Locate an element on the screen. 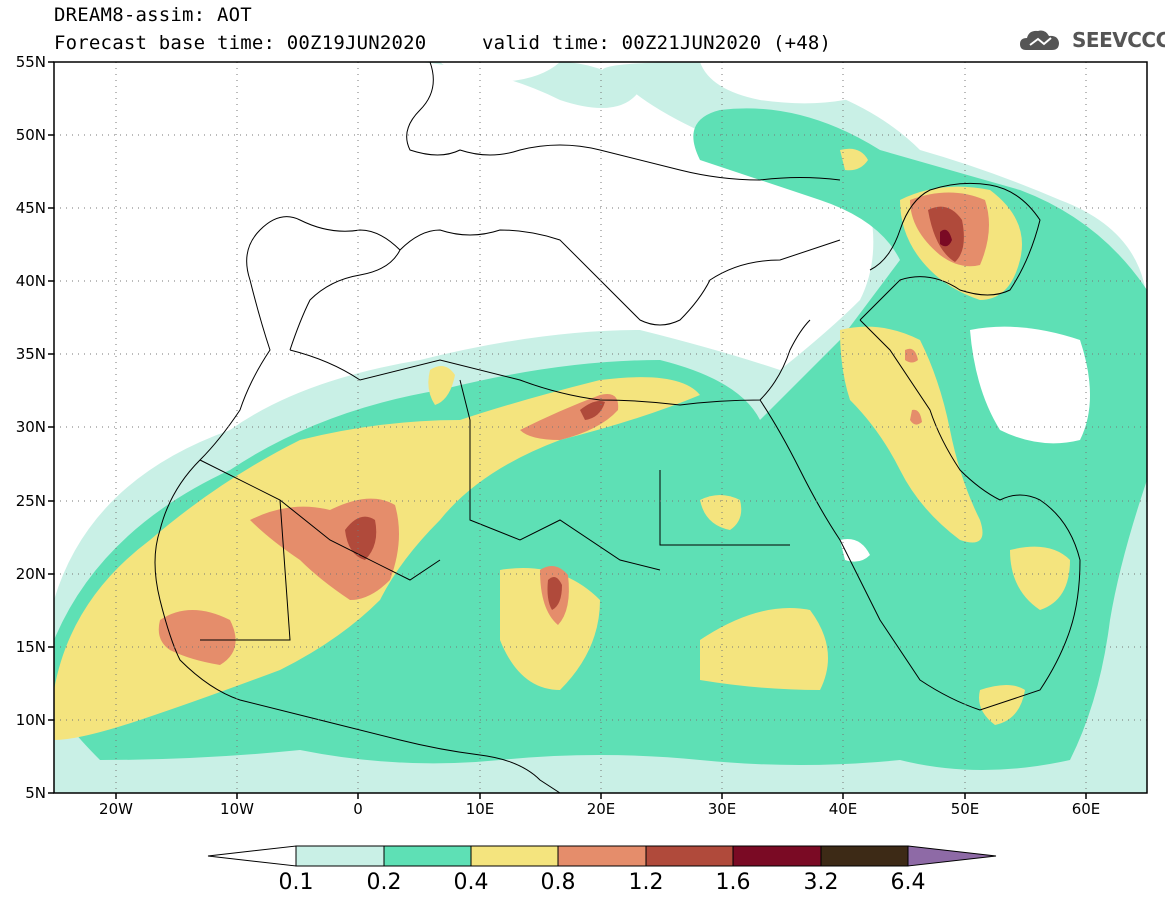  colorbar-label: 0.4 is located at coordinates (471, 882).